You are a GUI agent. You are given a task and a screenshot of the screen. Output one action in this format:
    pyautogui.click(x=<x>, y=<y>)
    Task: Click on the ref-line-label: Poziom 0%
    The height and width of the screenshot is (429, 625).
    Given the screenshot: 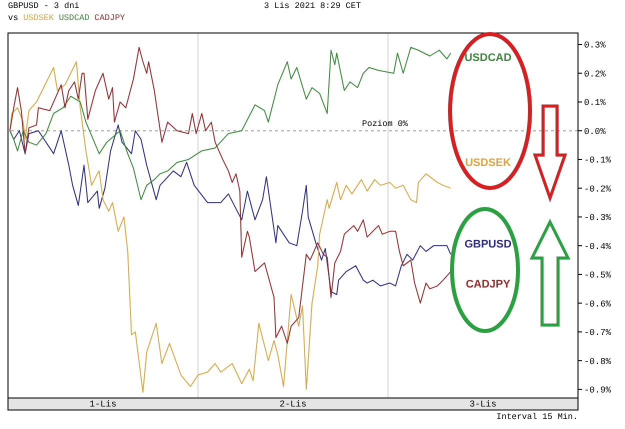 What is the action you would take?
    pyautogui.click(x=385, y=123)
    